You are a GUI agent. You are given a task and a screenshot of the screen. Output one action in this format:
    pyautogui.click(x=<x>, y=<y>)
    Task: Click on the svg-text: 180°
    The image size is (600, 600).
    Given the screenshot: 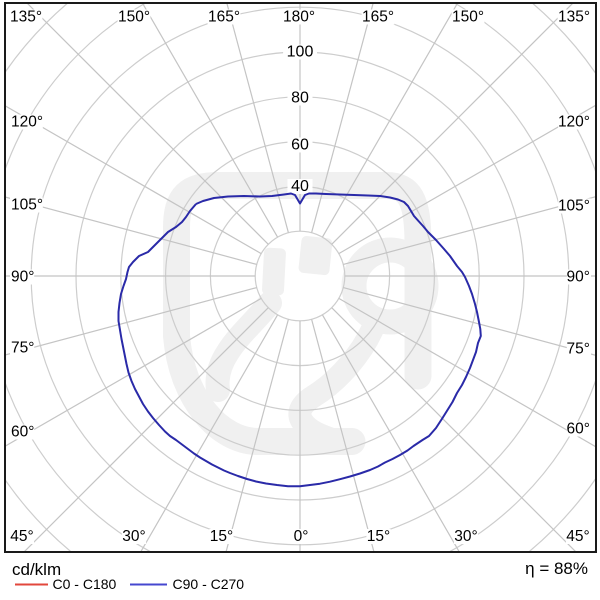 What is the action you would take?
    pyautogui.click(x=299, y=17)
    